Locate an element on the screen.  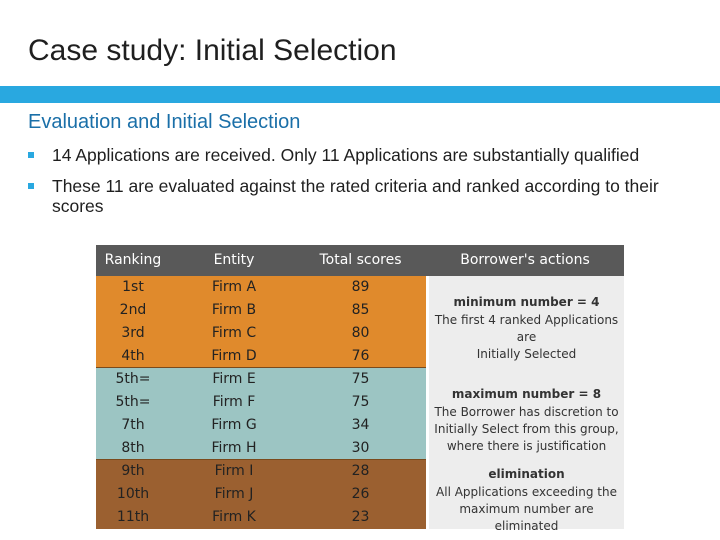
action-line: where there is justification is located at coordinates (526, 446).